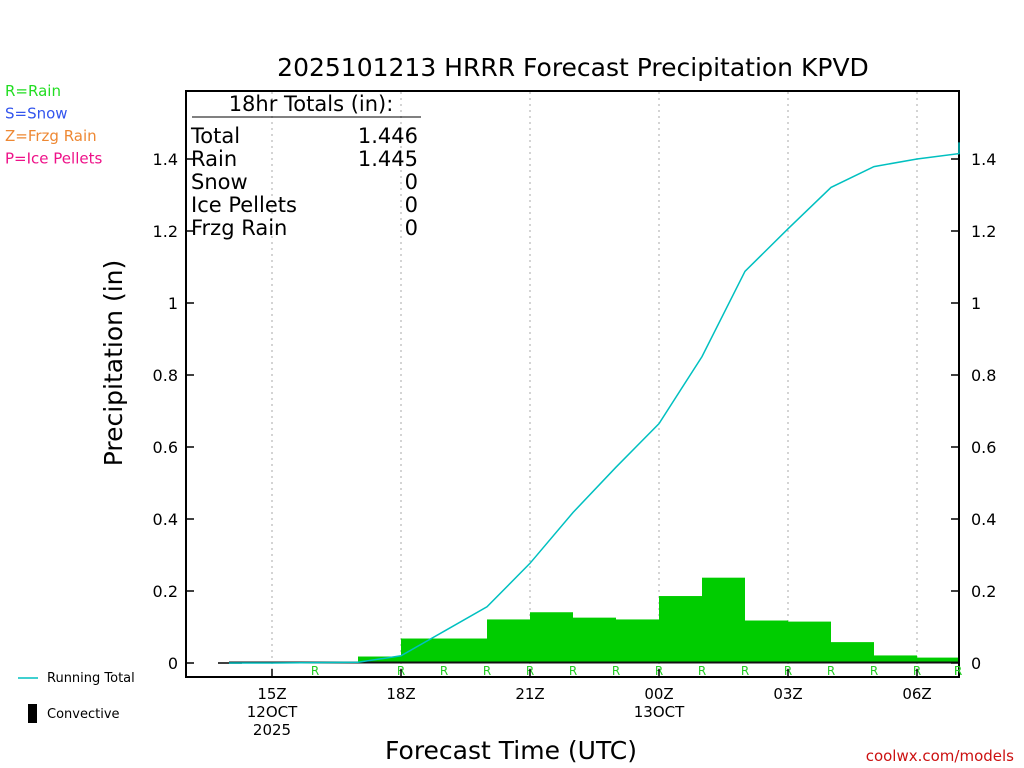 The image size is (1024, 768). What do you see at coordinates (271, 694) in the screenshot?
I see `x-tick-label: 15Z` at bounding box center [271, 694].